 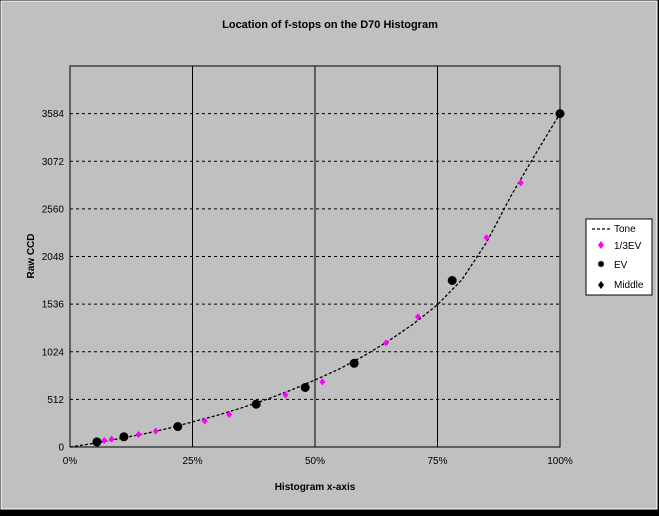 I want to click on y-tick-label: 3072, so click(x=53, y=162).